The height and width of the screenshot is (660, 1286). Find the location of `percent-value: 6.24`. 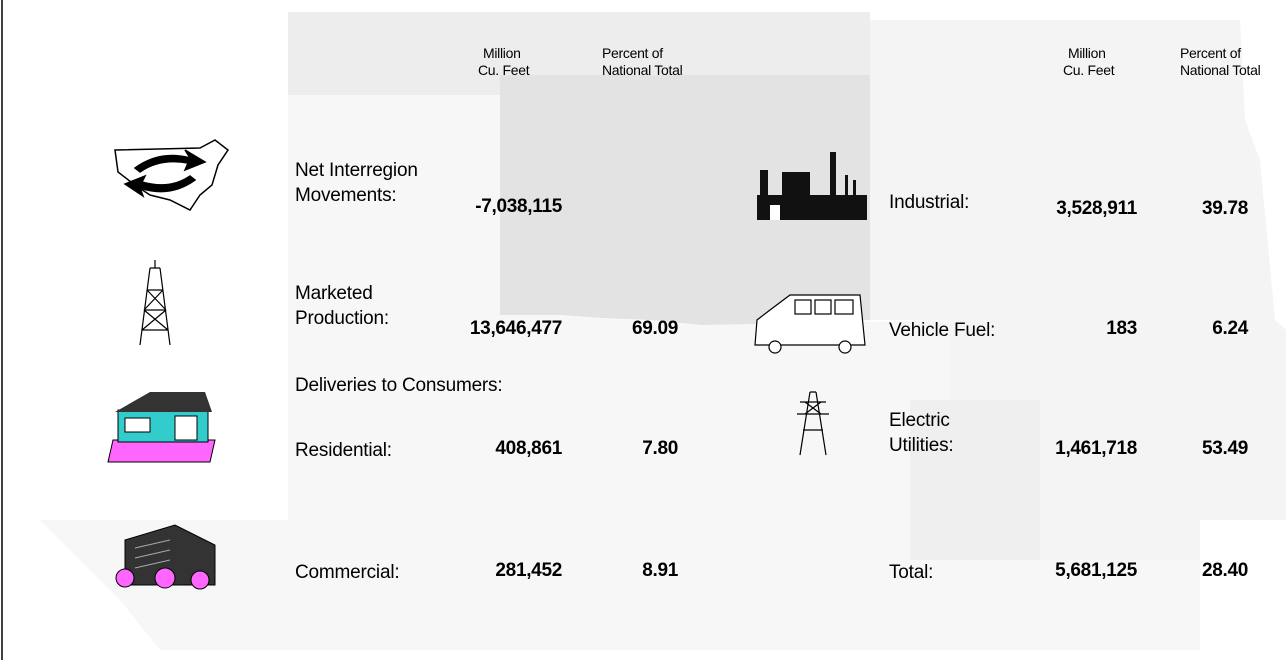

percent-value: 6.24 is located at coordinates (1230, 328).